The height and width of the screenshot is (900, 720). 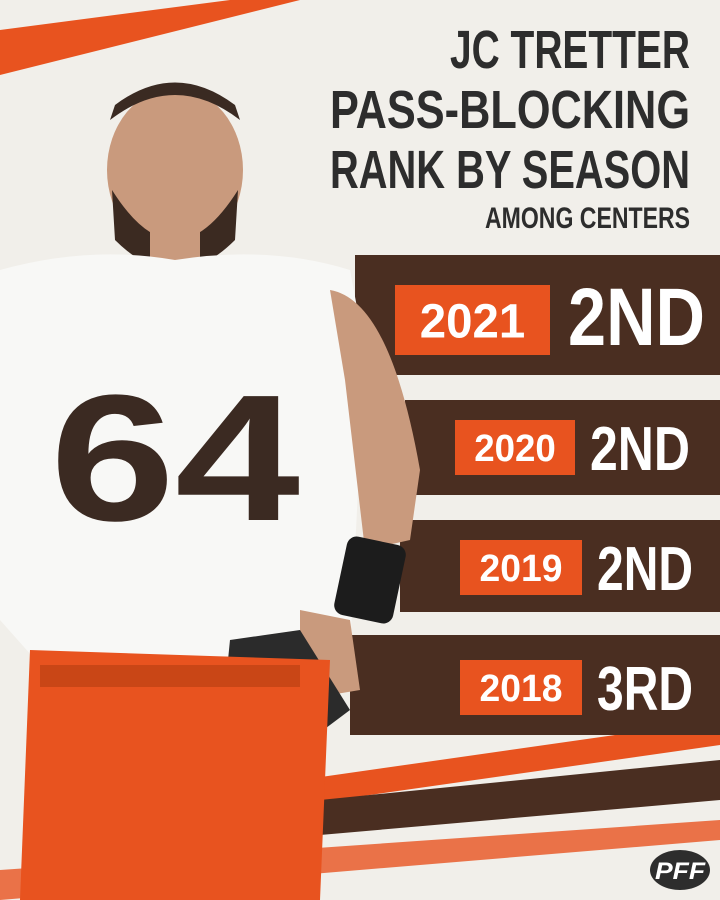 What do you see at coordinates (175, 458) in the screenshot?
I see `jersey-number: 64` at bounding box center [175, 458].